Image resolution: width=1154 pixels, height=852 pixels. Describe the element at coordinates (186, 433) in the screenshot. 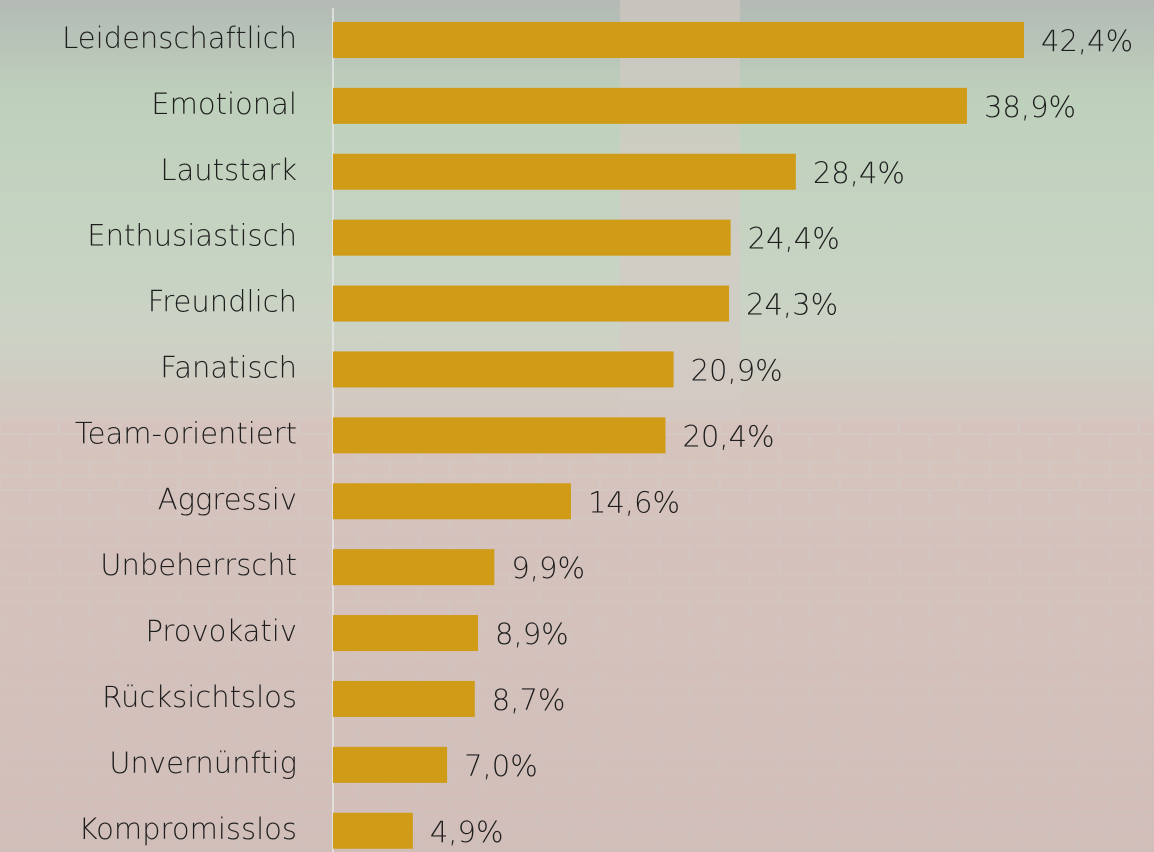

I see `category-label: Team-orientiert` at that location.